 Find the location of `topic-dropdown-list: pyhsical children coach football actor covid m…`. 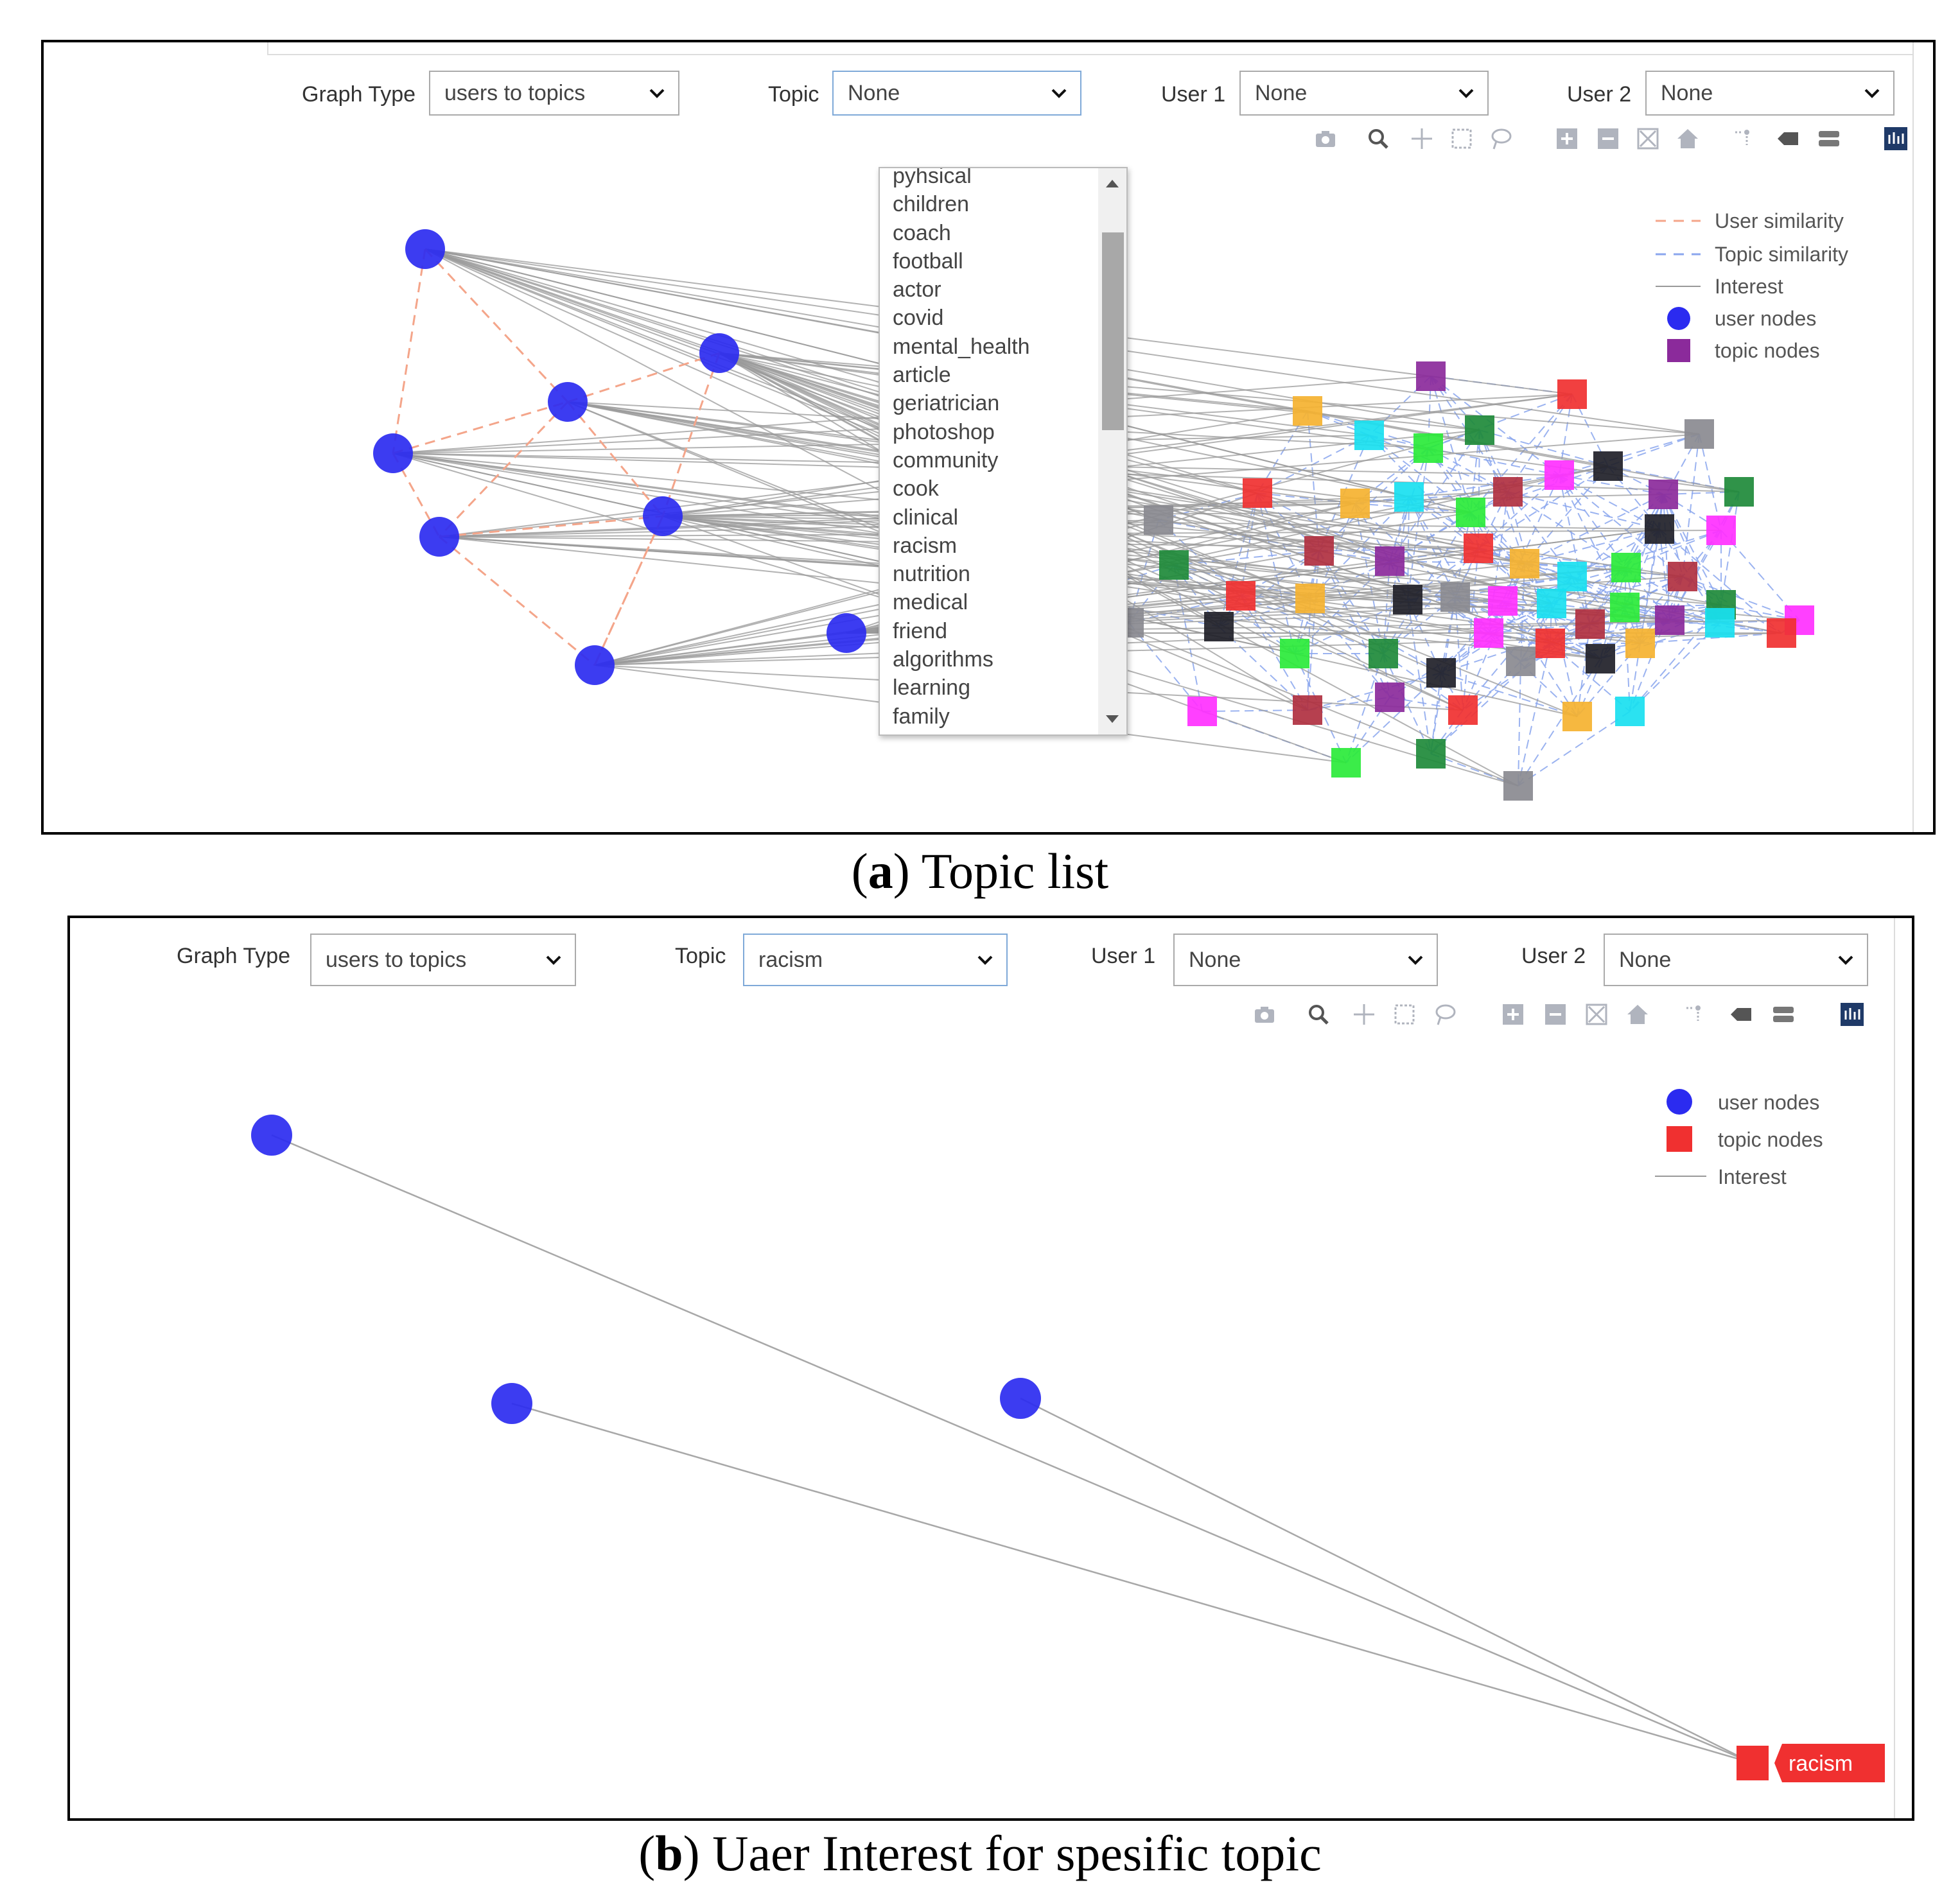

topic-dropdown-list: pyhsical children coach football actor covid m… is located at coordinates (1004, 451).